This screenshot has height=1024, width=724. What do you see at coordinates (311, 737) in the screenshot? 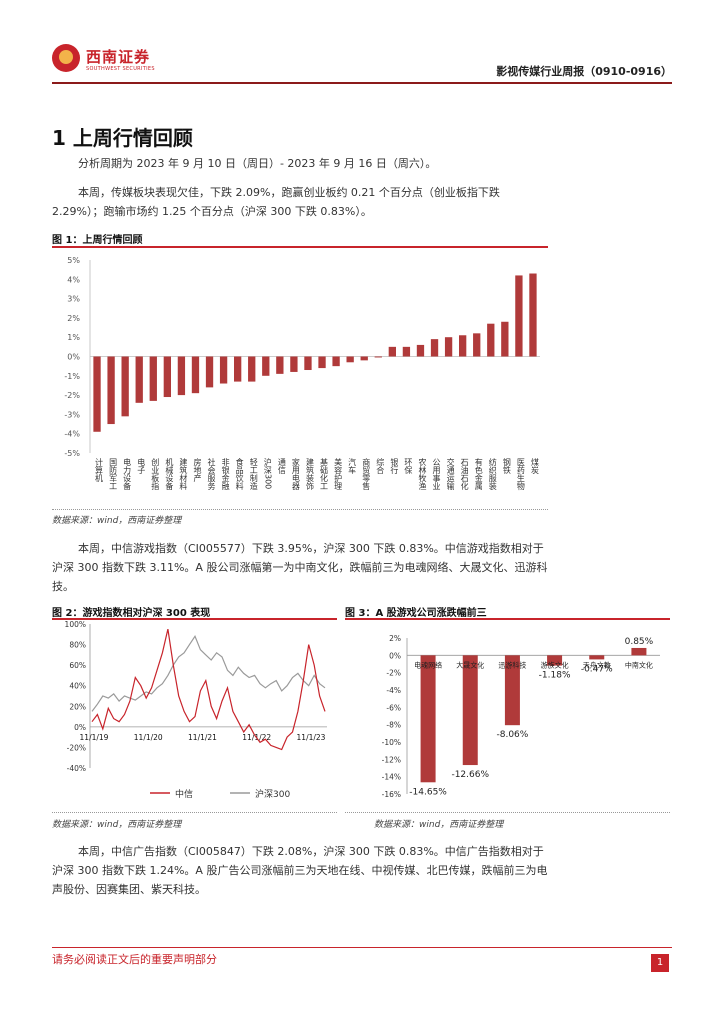
I see `x-tick-label: 11/1/23` at bounding box center [311, 737].